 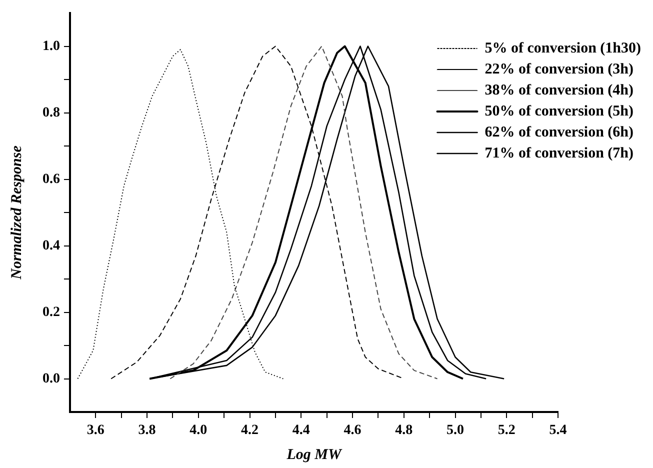 I want to click on x-tick-label: 3.6, so click(x=95, y=430).